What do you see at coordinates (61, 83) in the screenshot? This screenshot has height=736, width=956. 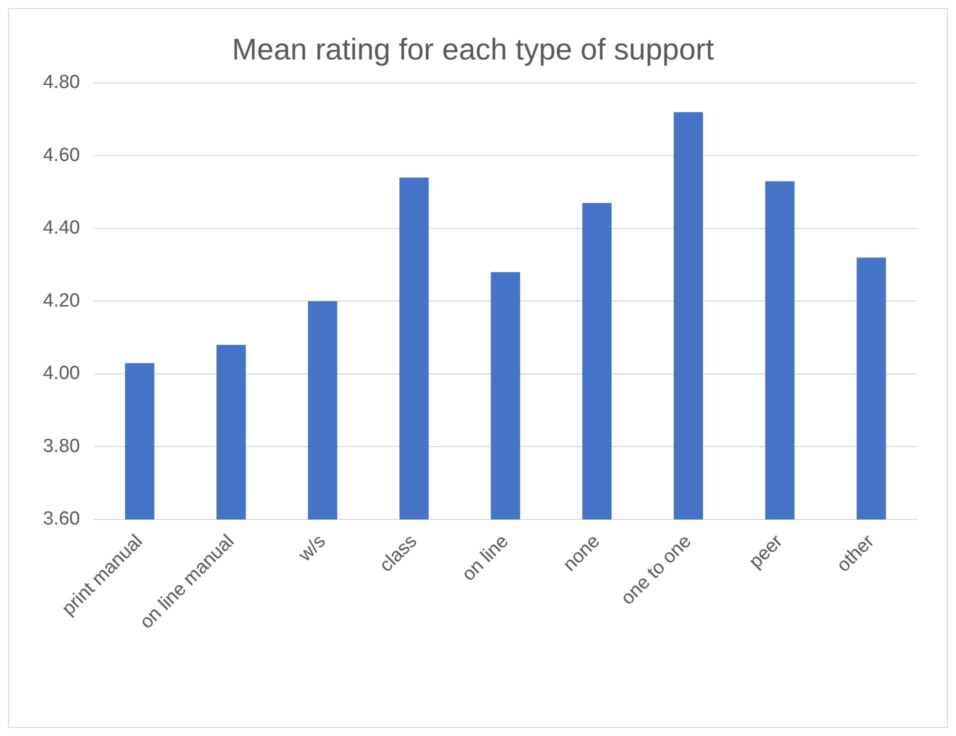 I see `y-tick-label: 4.80` at bounding box center [61, 83].